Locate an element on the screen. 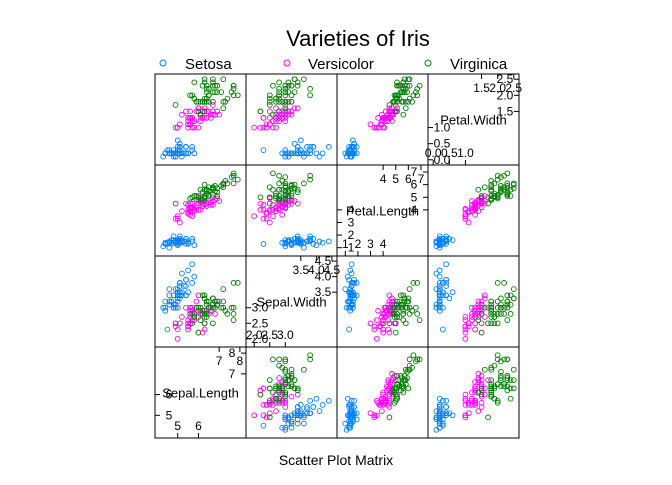 This screenshot has width=672, height=485. tick-label-sepal-length-top-1: 8 is located at coordinates (240, 361).